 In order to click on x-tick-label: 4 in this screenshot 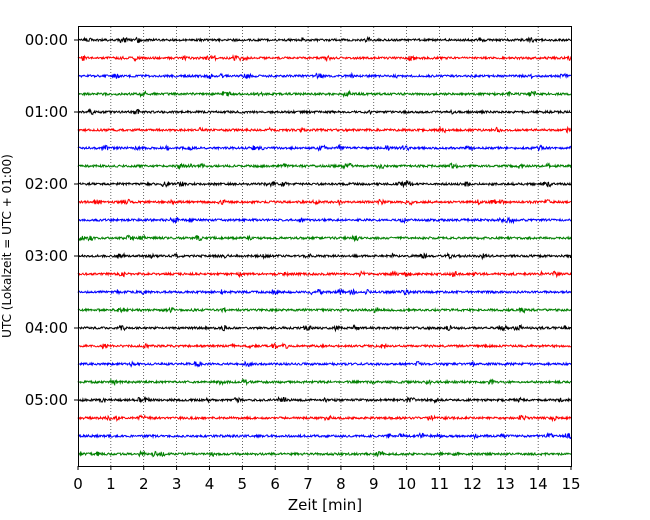, I will do `click(210, 484)`.